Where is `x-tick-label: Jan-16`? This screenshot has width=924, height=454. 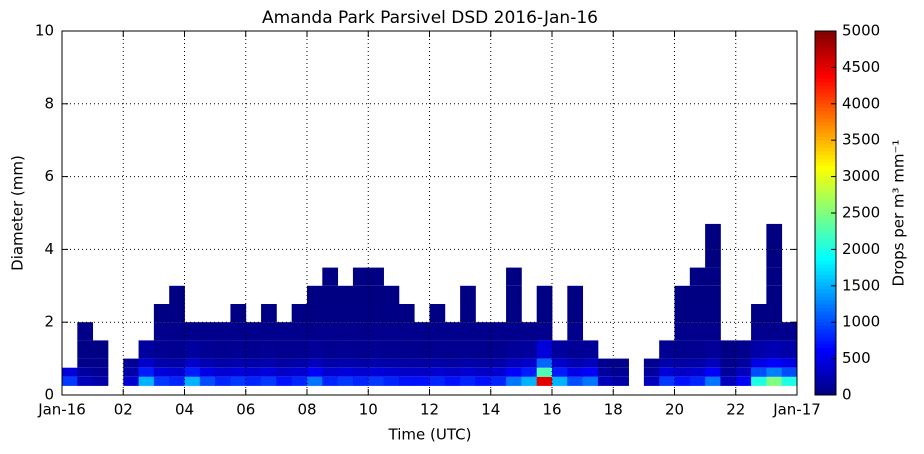 x-tick-label: Jan-16 is located at coordinates (61, 410).